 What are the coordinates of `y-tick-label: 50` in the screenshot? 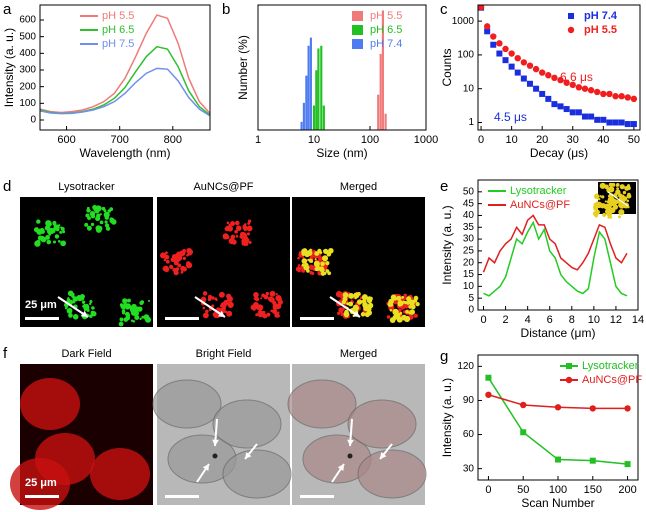 It's located at (469, 191).